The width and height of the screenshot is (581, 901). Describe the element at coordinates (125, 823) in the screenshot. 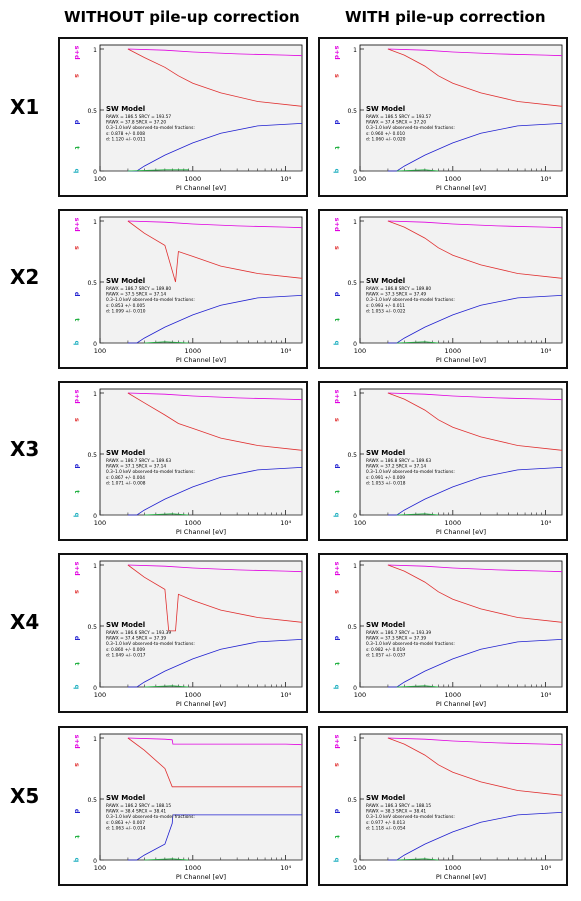

I see `stats-line: s: 0.863 +/- 0.007` at that location.